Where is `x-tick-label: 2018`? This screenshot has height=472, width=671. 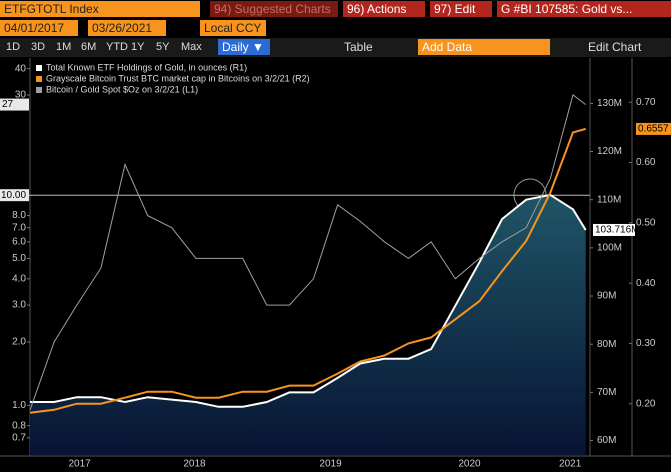
x-tick-label: 2018 is located at coordinates (194, 464).